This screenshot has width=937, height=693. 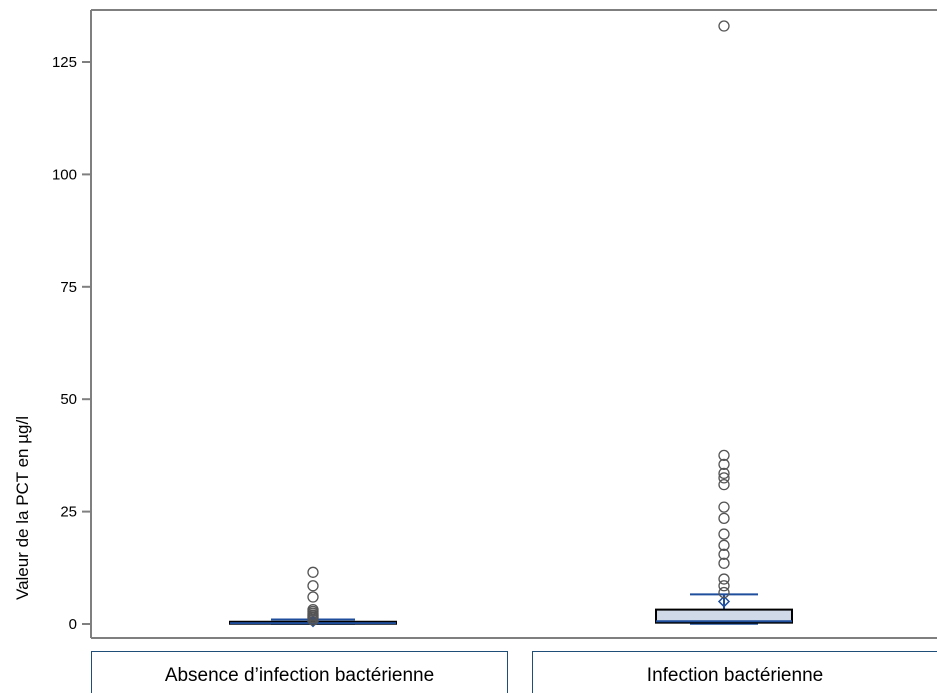 What do you see at coordinates (724, 601) in the screenshot?
I see `mean-marker` at bounding box center [724, 601].